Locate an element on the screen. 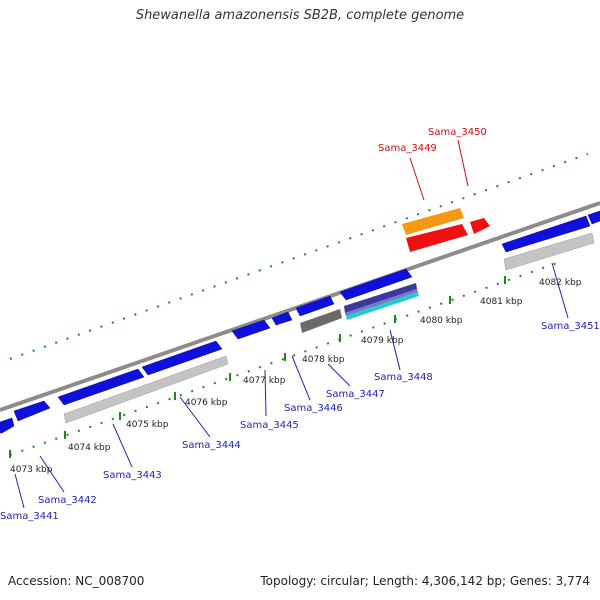 The image size is (600, 600). scale-label-4080: 4080 kbp is located at coordinates (441, 321).